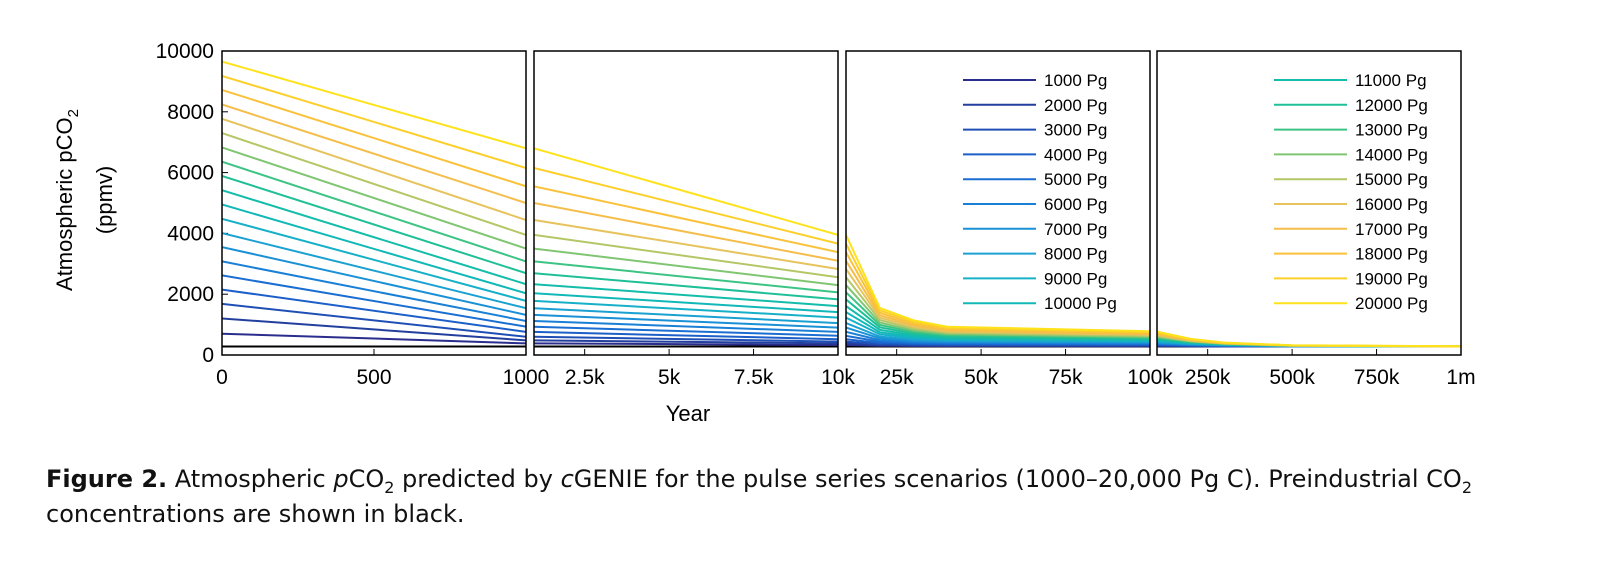  Describe the element at coordinates (389, 487) in the screenshot. I see `caption-subscript: 2` at that location.